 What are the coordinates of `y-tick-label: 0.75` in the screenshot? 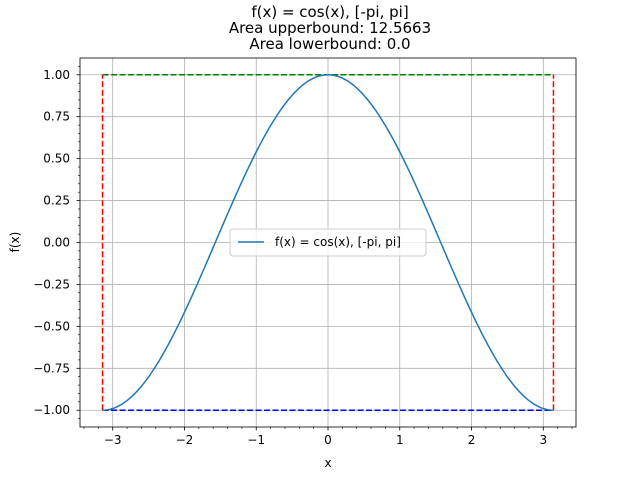 It's located at (56, 117).